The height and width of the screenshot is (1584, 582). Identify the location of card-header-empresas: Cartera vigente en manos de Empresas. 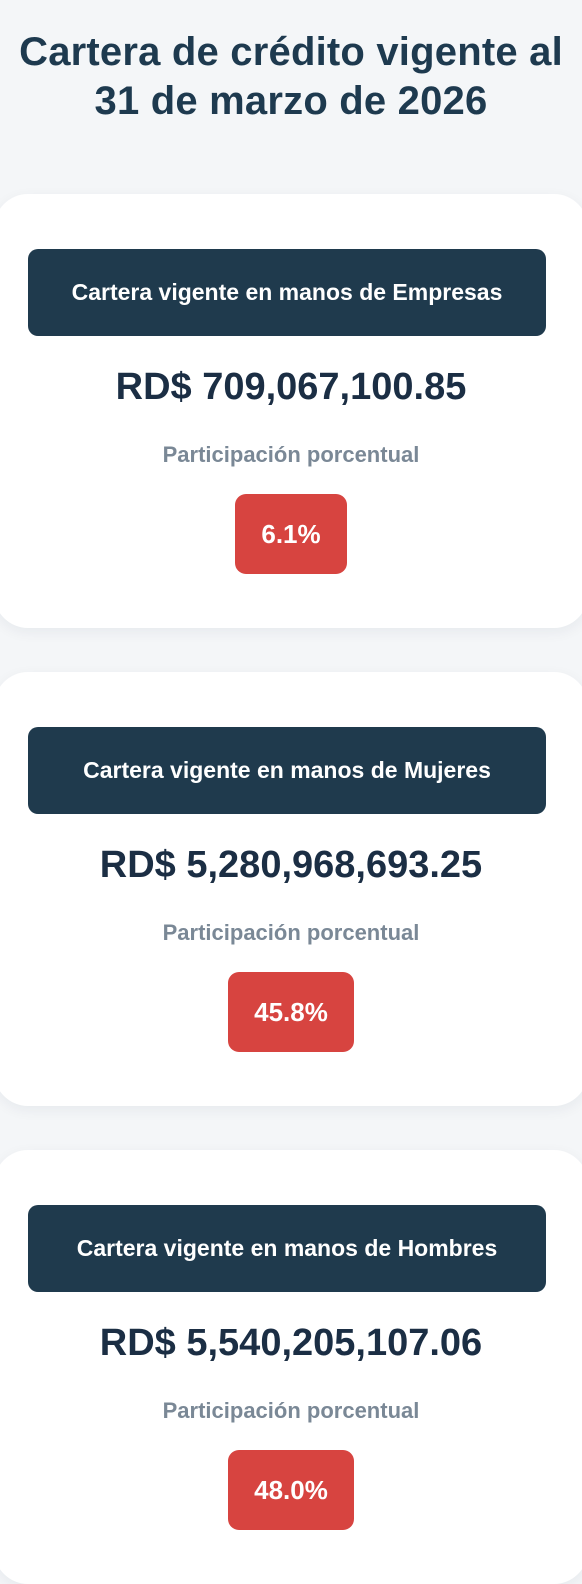
(287, 292).